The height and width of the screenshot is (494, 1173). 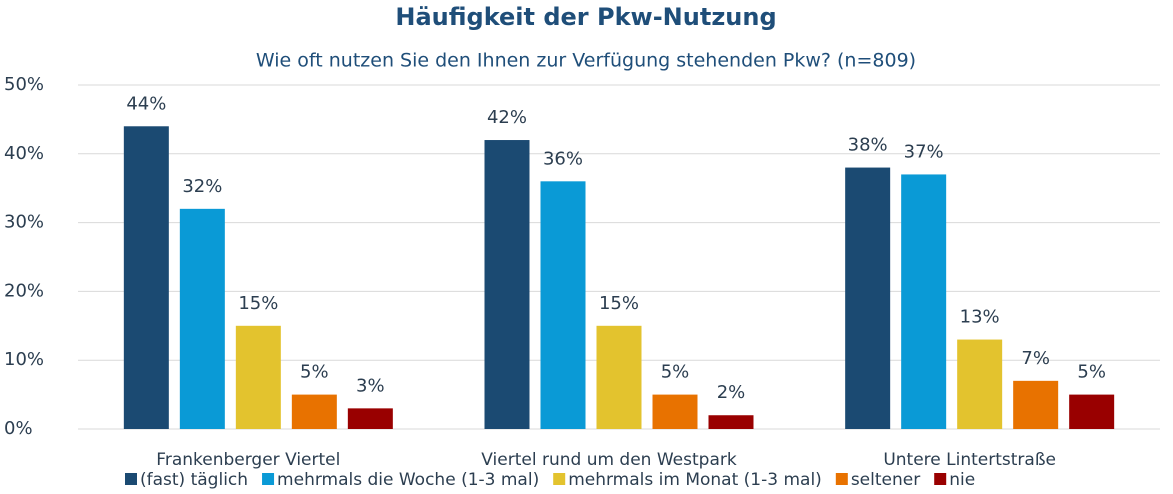 What do you see at coordinates (248, 460) in the screenshot?
I see `x-tick-label: Frankenberger Viertel` at bounding box center [248, 460].